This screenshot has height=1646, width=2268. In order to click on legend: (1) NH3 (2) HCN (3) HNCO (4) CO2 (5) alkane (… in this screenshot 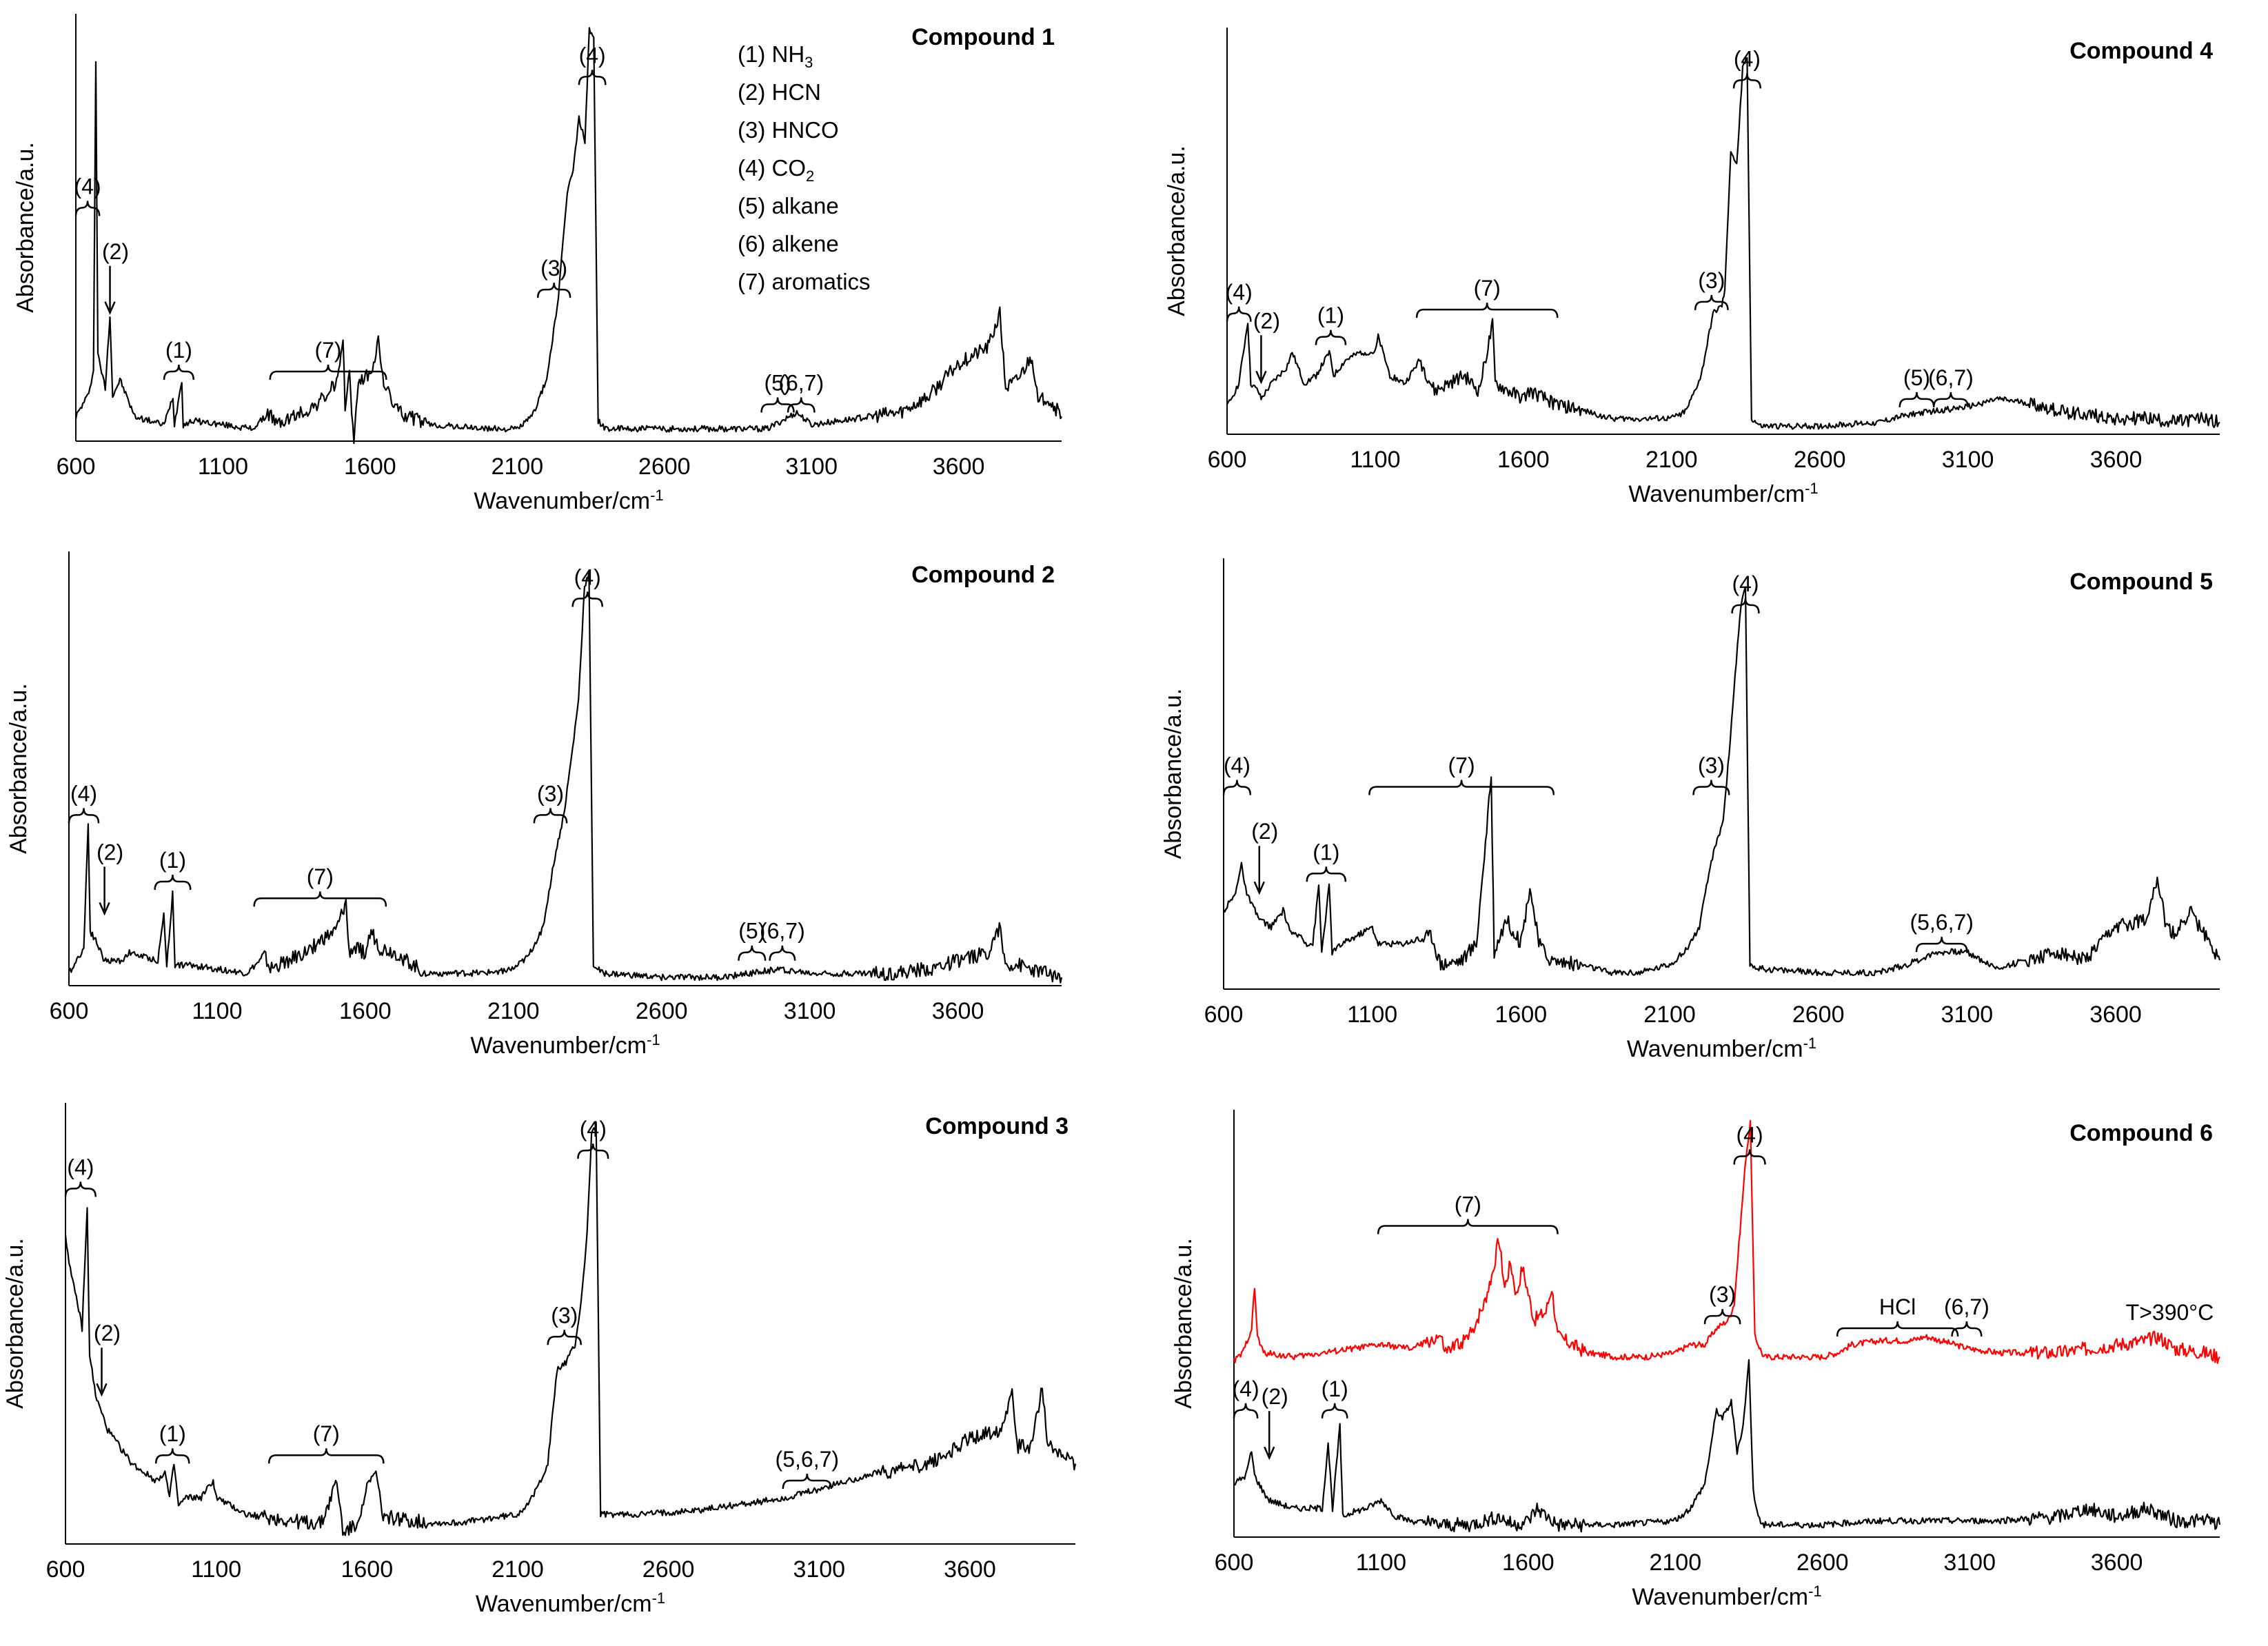, I will do `click(804, 167)`.